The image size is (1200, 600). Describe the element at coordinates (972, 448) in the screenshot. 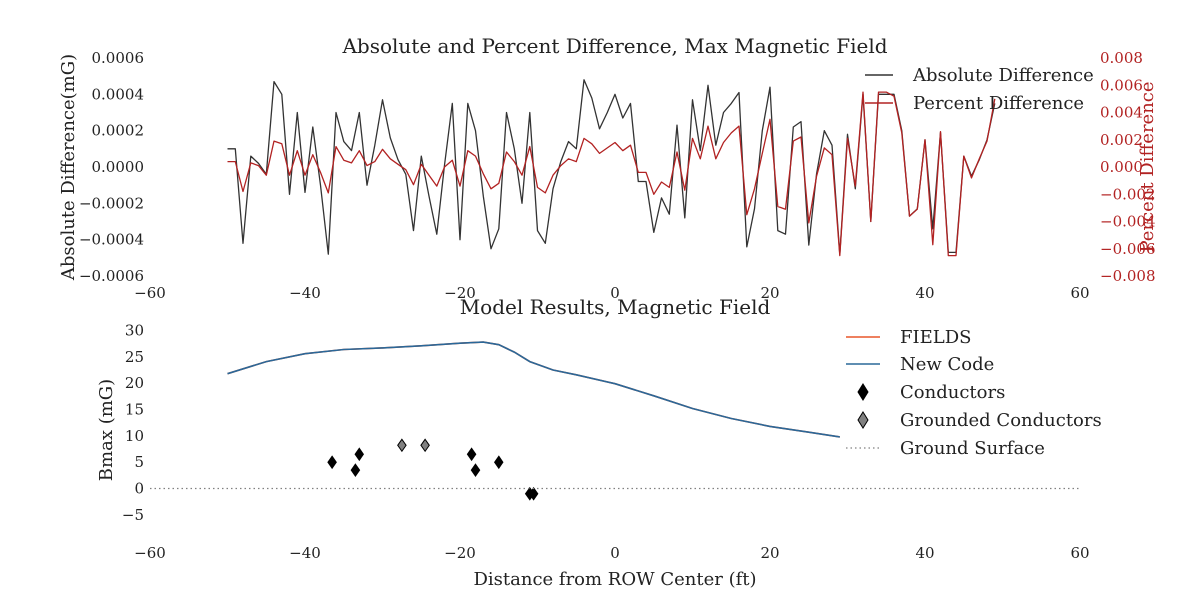

I see `legend-label-ground-surface: Ground Surface` at that location.